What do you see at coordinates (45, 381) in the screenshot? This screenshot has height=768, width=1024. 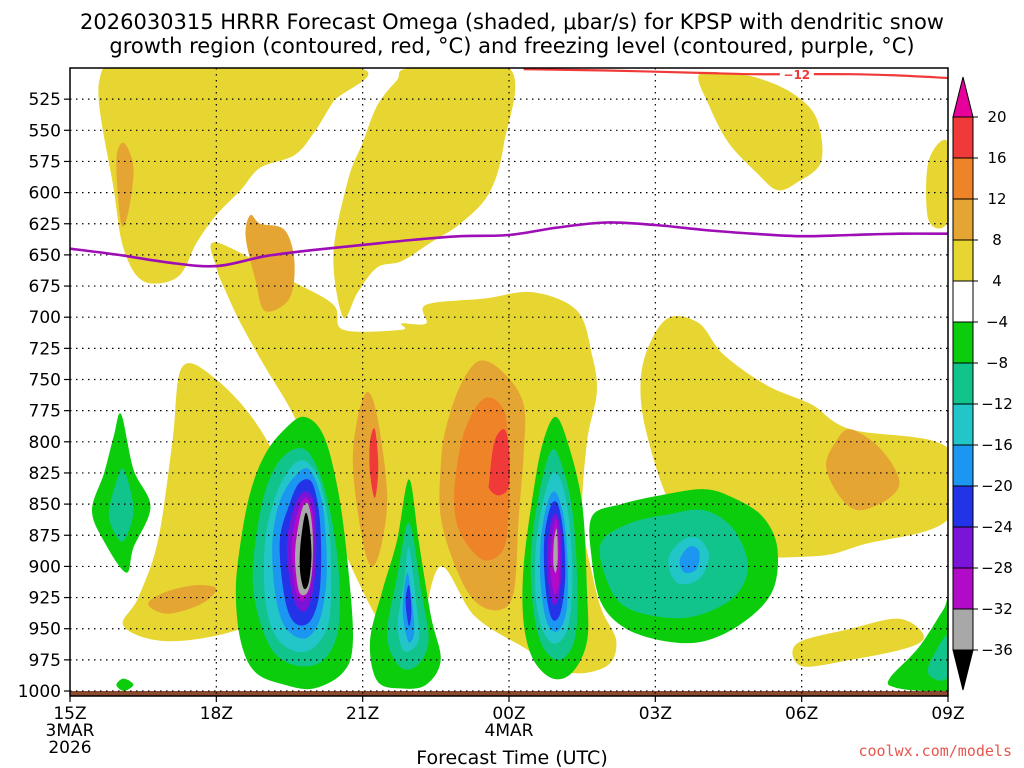 I see `y-tick-label-750: 750` at bounding box center [45, 381].